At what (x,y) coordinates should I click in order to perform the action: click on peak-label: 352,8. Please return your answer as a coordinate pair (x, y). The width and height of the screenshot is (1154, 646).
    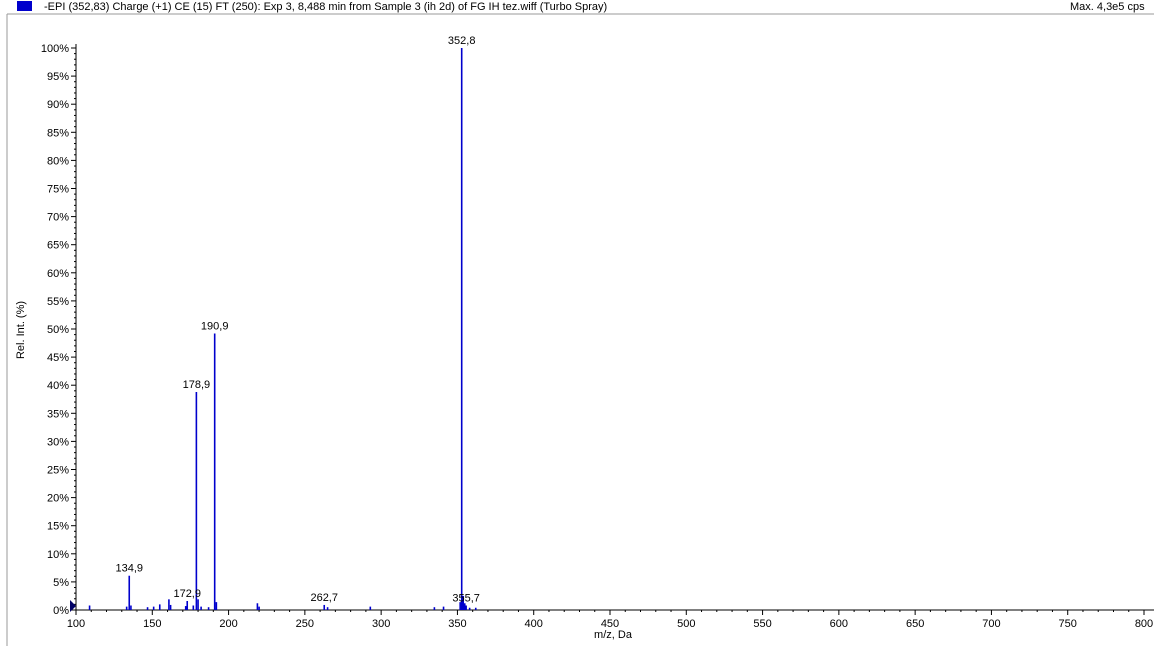
    Looking at the image, I should click on (462, 41).